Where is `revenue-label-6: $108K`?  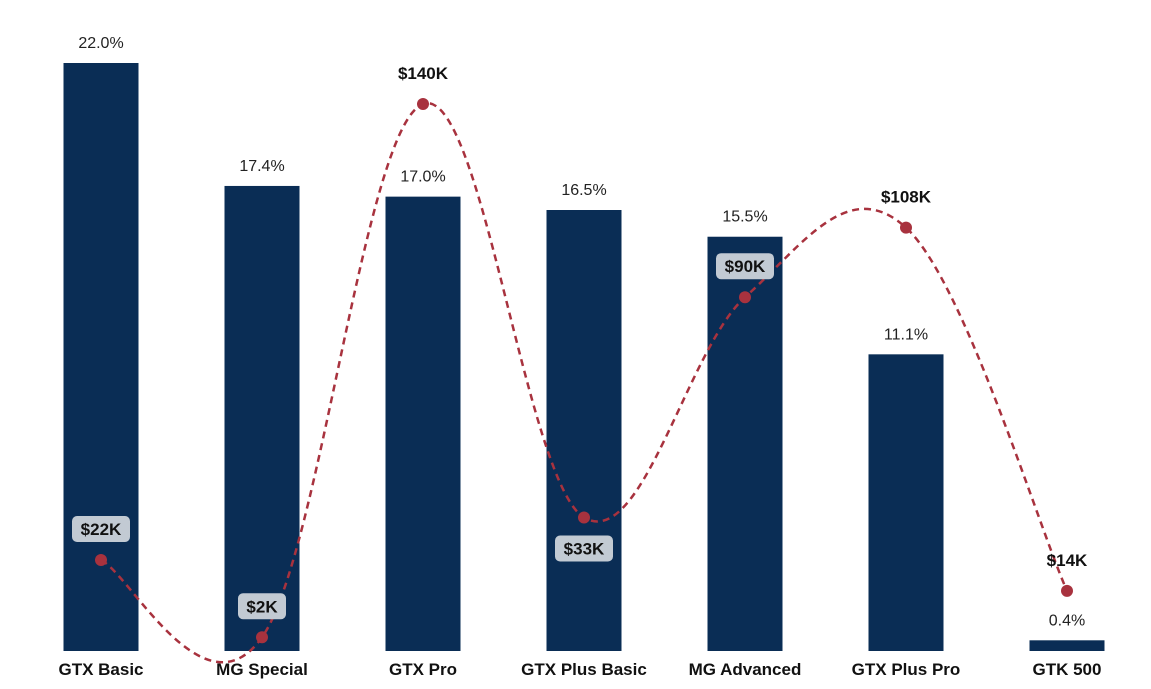 revenue-label-6: $108K is located at coordinates (906, 197).